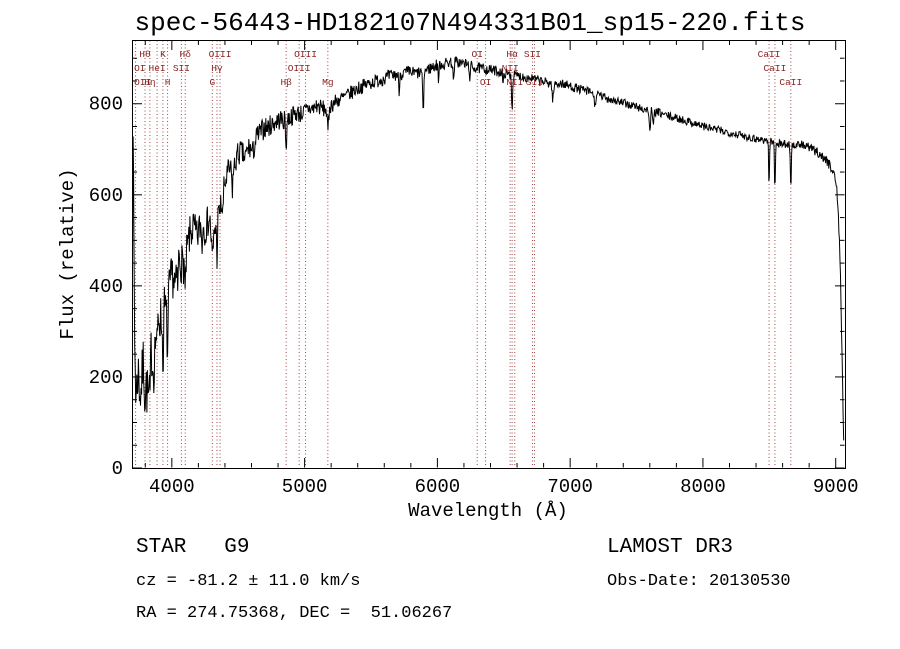 This screenshot has width=900, height=649. What do you see at coordinates (670, 547) in the screenshot?
I see `survey-label: LAMOST DR3` at bounding box center [670, 547].